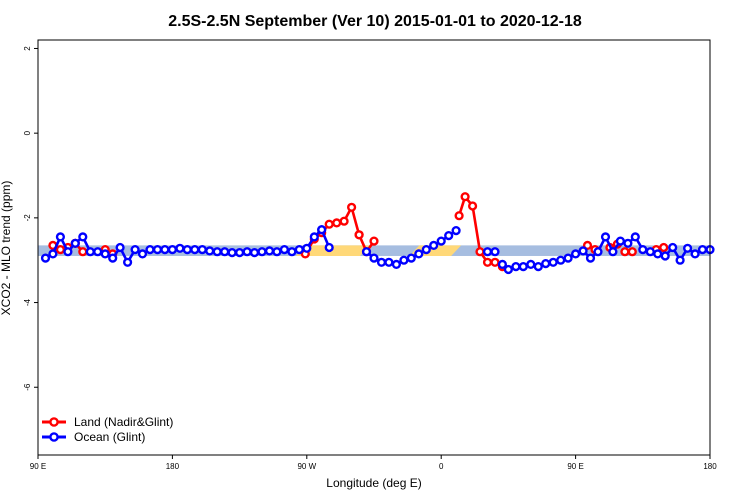 Image resolution: width=750 pixels, height=500 pixels. Describe the element at coordinates (373, 483) in the screenshot. I see `x-axis-label: Longitude (deg E)` at that location.